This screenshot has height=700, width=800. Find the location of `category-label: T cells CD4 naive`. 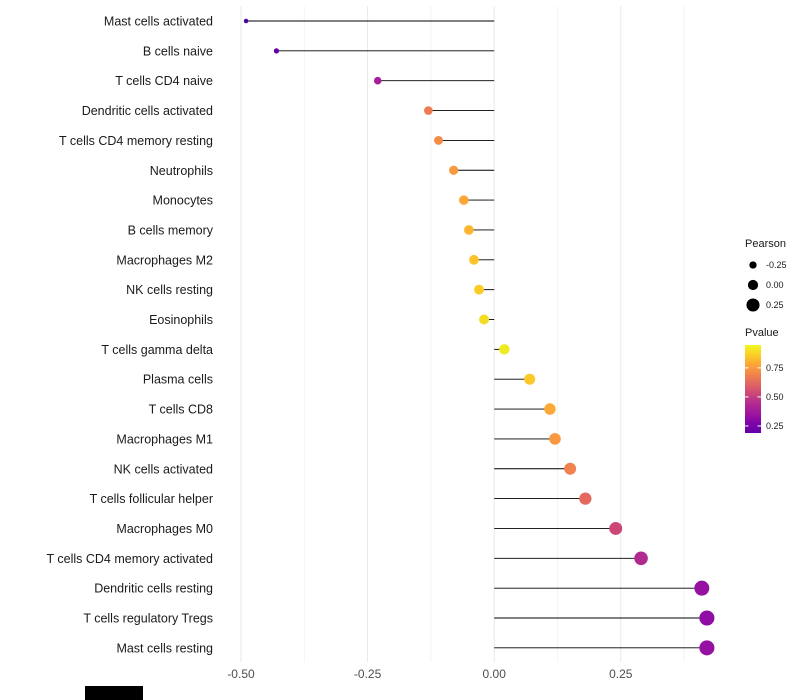

category-label: T cells CD4 naive is located at coordinates (164, 81).